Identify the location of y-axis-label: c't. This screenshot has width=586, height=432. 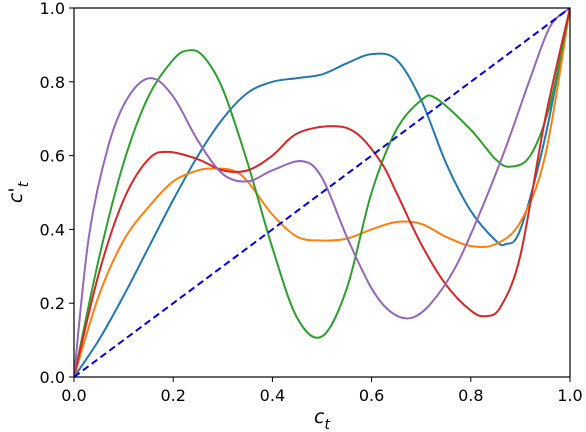
(18, 192).